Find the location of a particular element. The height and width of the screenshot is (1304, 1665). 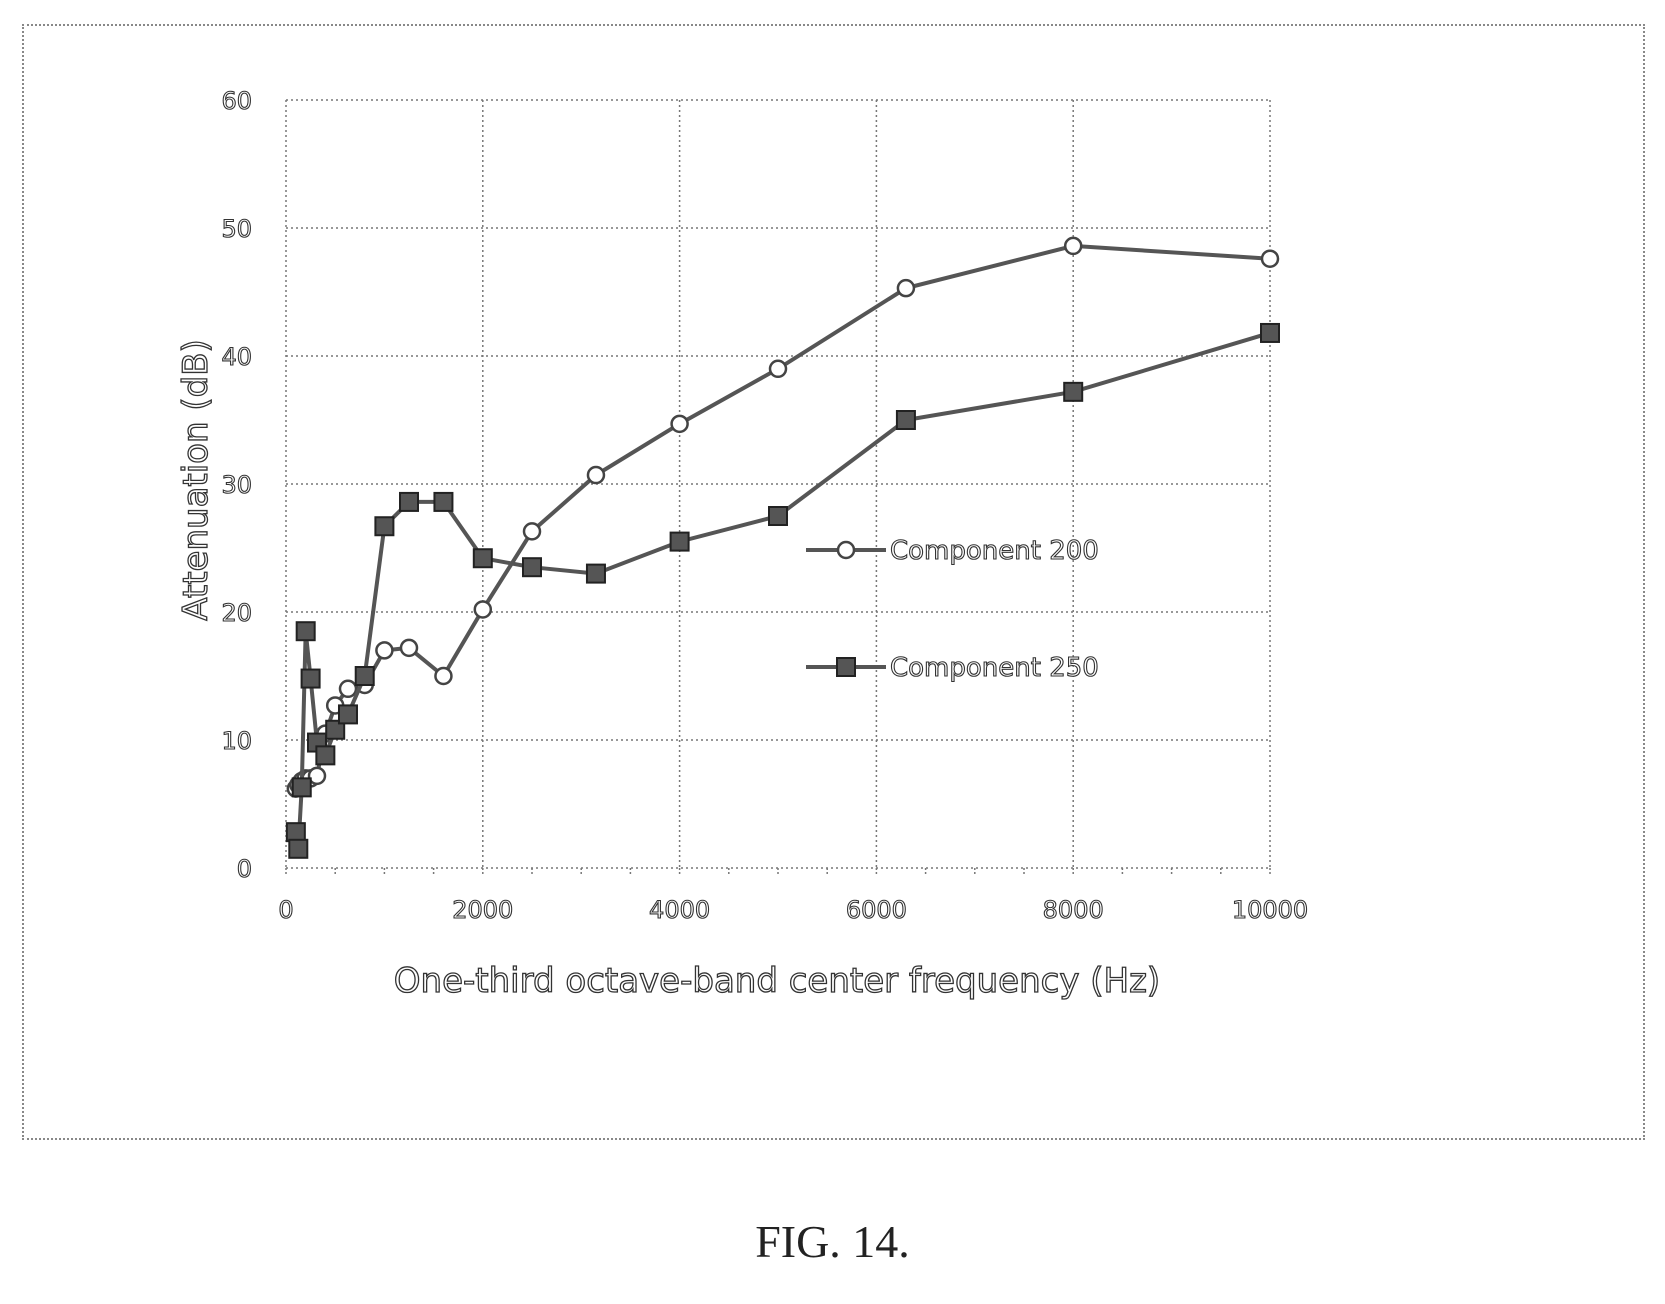

x-tick-label: 6000 is located at coordinates (876, 910).